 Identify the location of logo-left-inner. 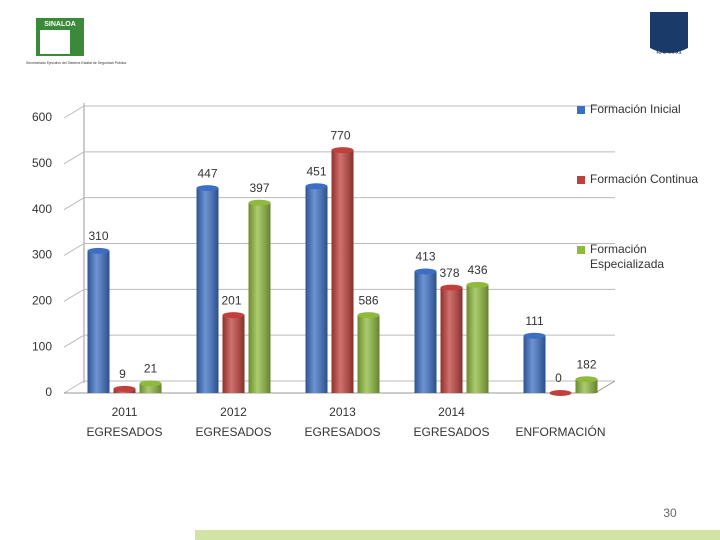
(55, 42).